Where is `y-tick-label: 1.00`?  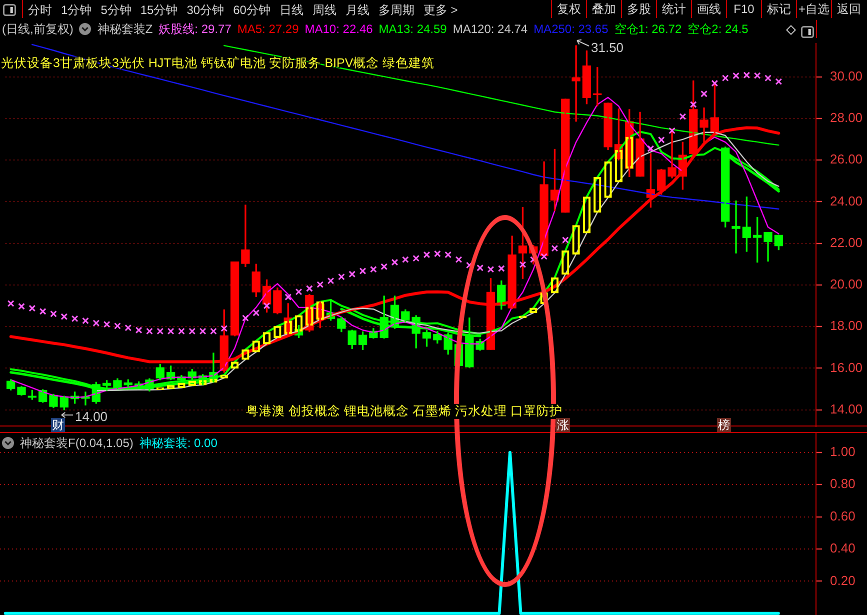 y-tick-label: 1.00 is located at coordinates (843, 451).